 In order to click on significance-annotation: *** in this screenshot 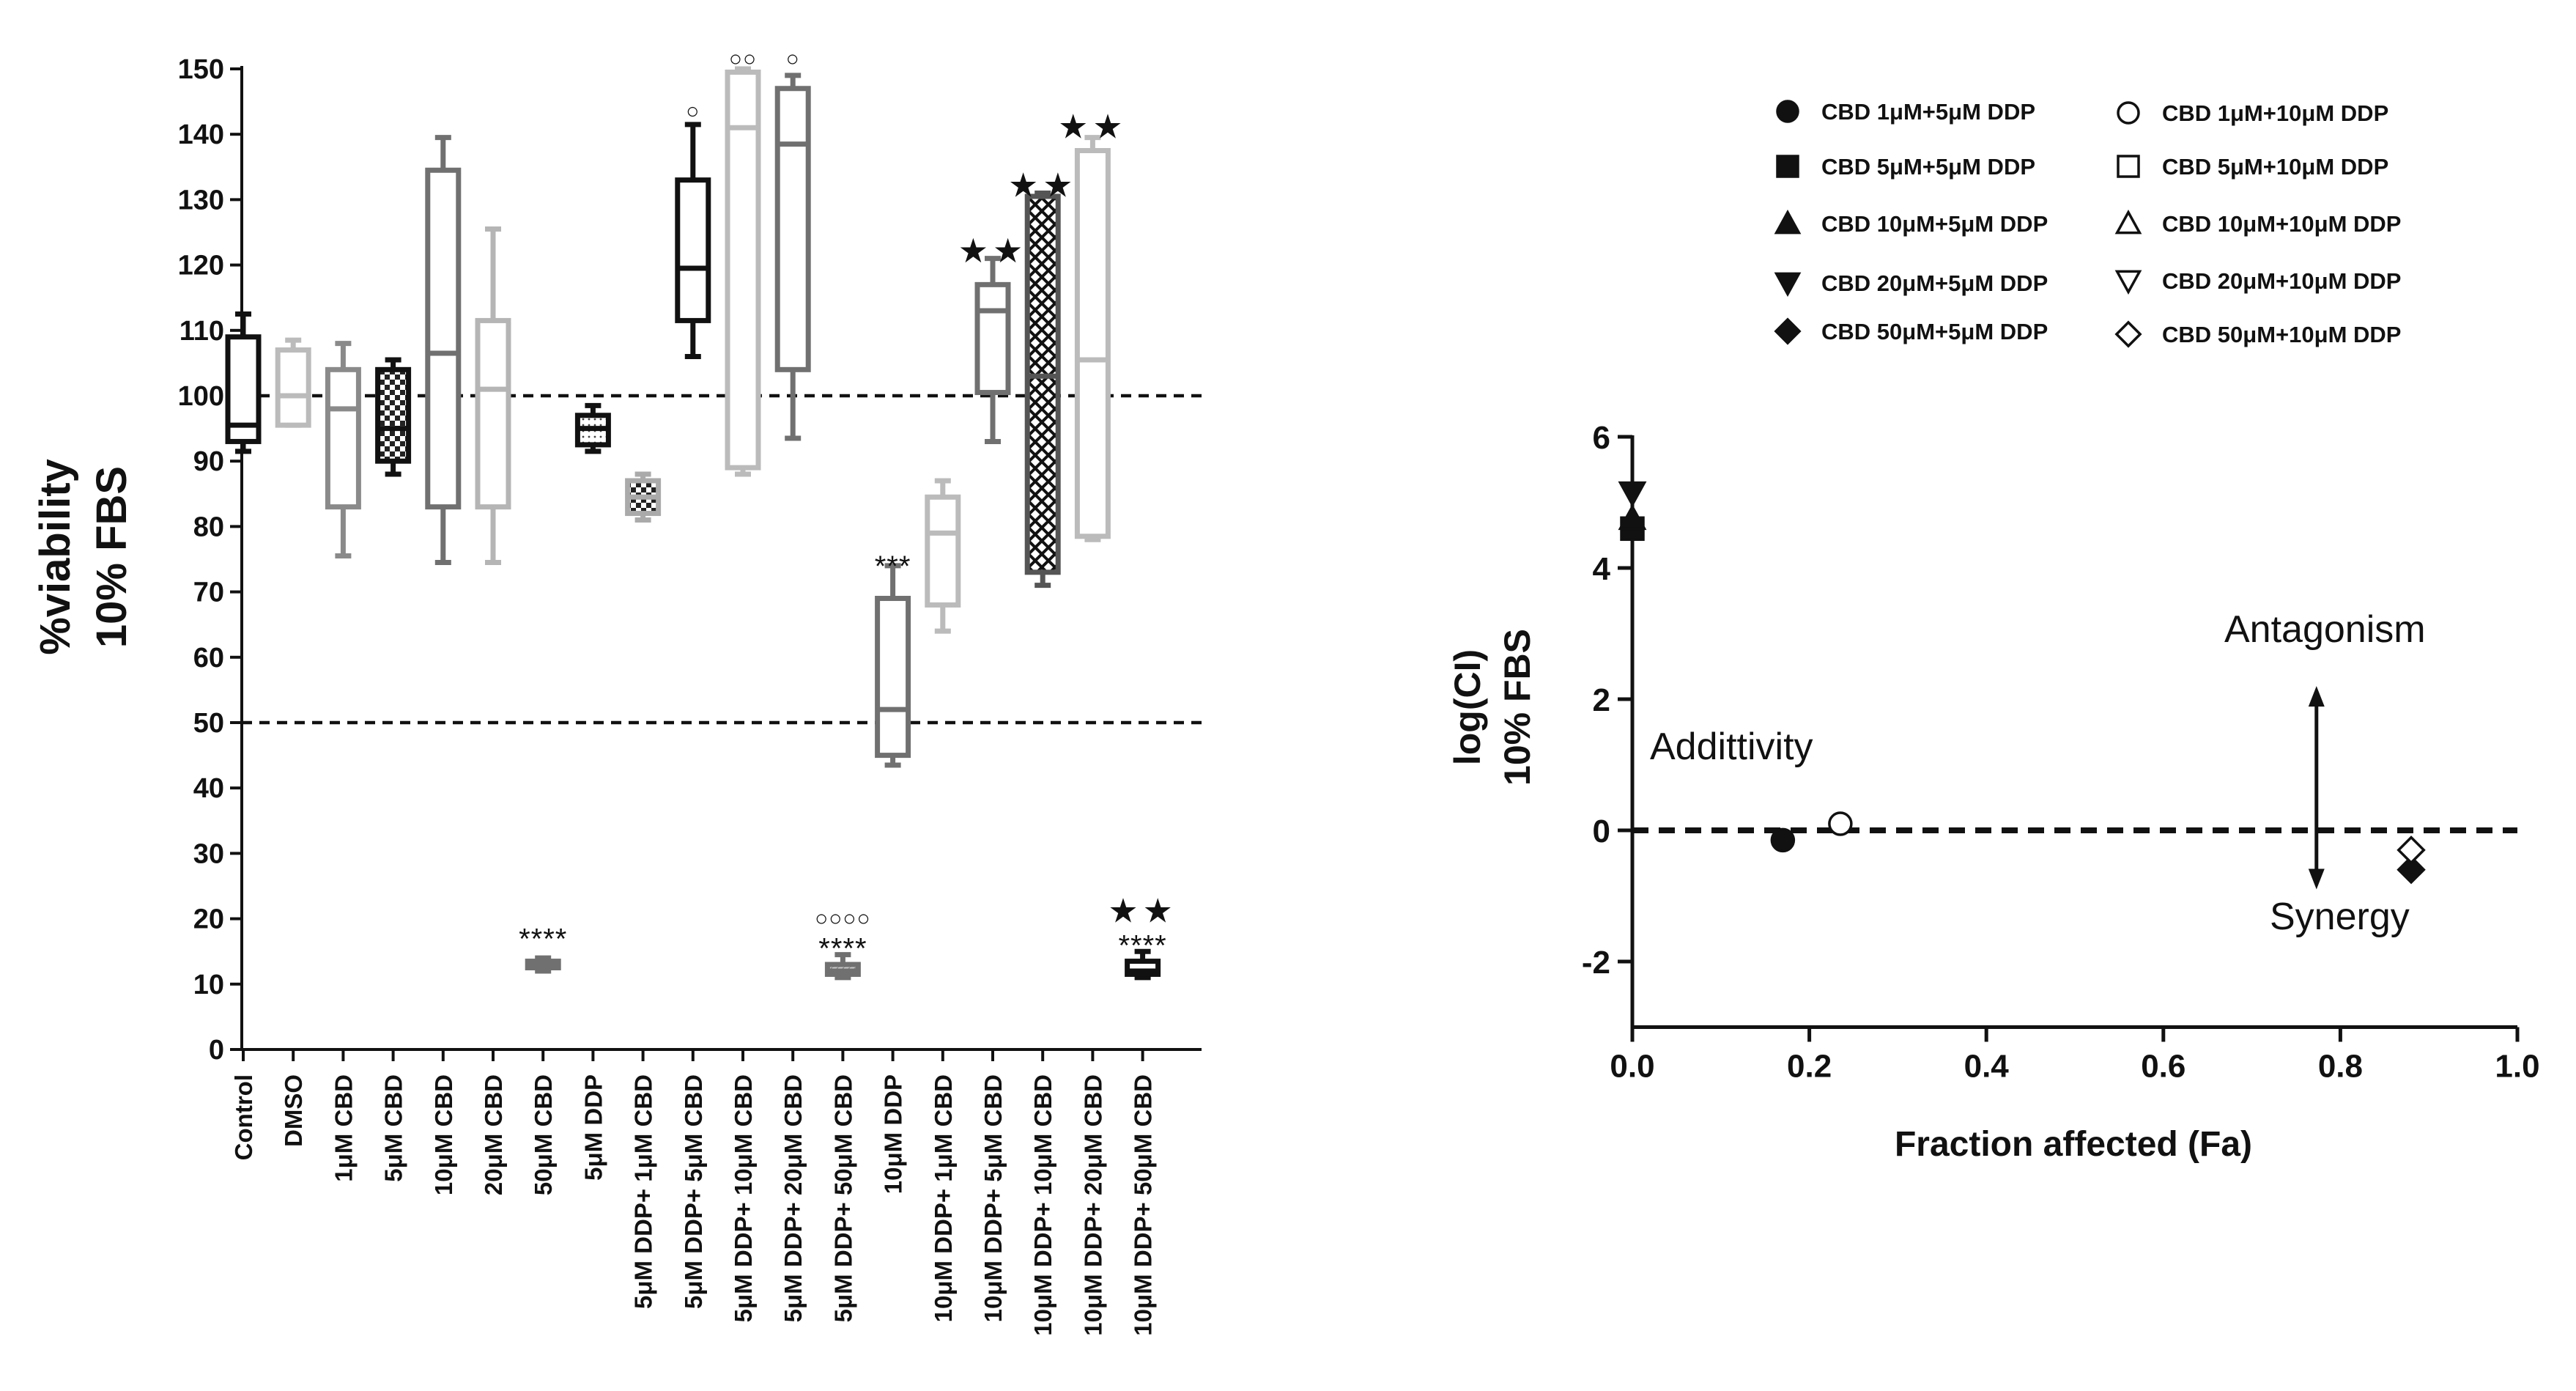, I will do `click(893, 566)`.